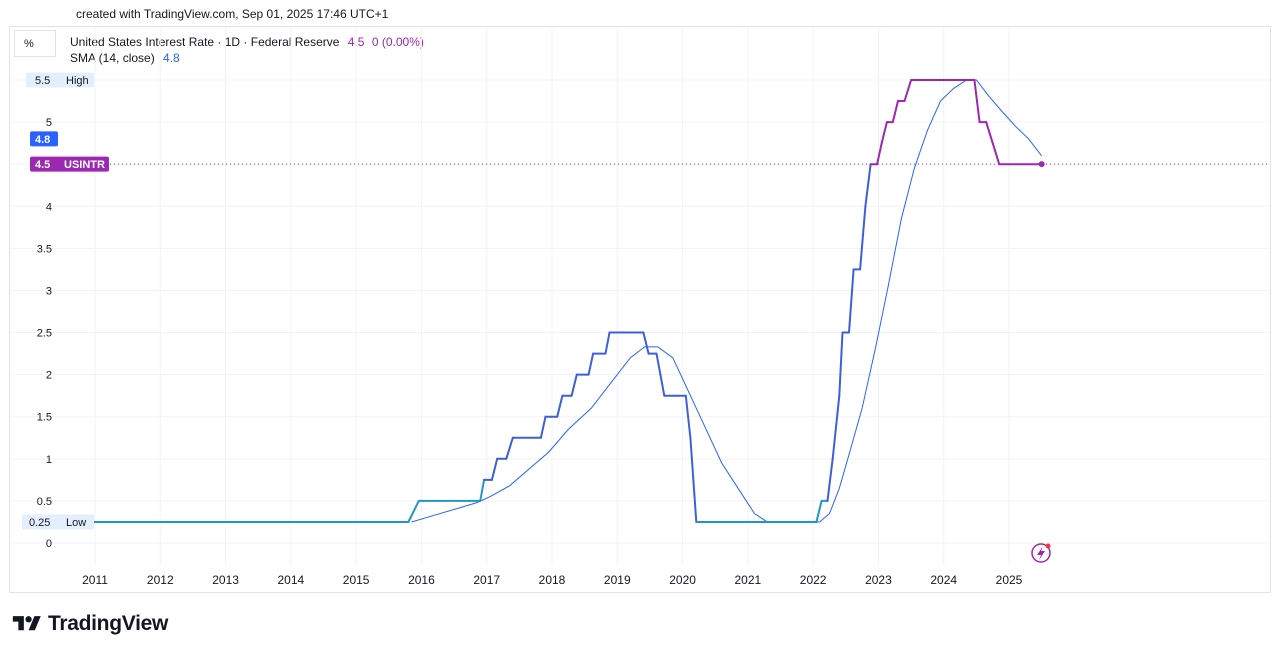 The height and width of the screenshot is (654, 1281). I want to click on low-text: Low, so click(76, 523).